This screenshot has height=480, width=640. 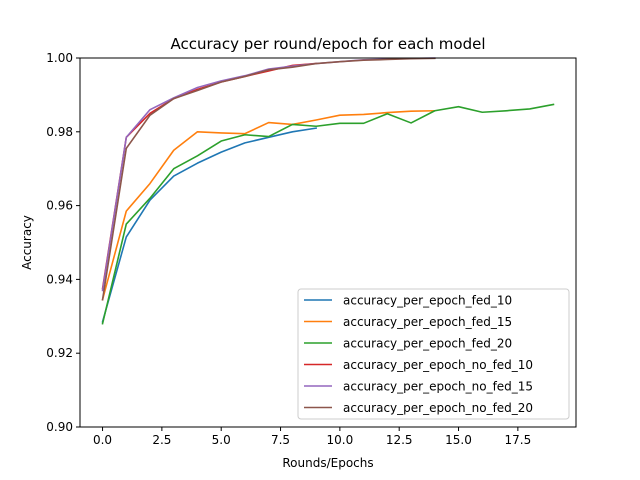 I want to click on x-tick-label: 17.5, so click(x=517, y=440).